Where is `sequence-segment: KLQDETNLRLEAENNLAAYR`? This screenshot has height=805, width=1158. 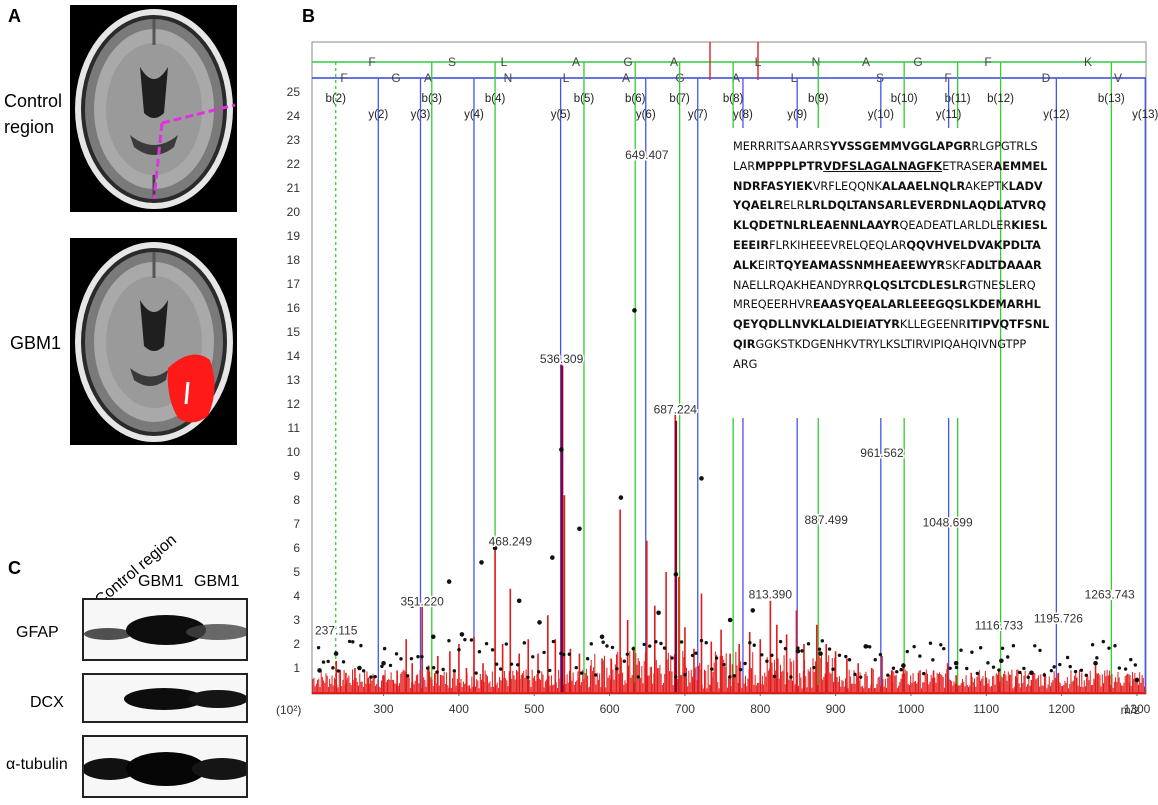 sequence-segment: KLQDETNLRLEAENNLAAYR is located at coordinates (816, 226).